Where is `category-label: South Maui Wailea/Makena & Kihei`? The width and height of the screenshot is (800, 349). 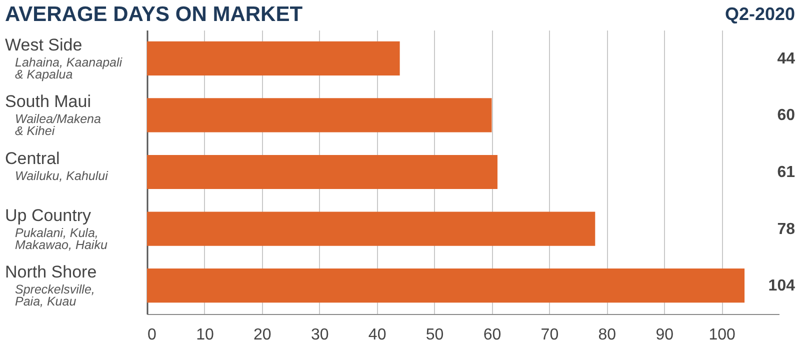 category-label: South Maui Wailea/Makena & Kihei is located at coordinates (53, 115).